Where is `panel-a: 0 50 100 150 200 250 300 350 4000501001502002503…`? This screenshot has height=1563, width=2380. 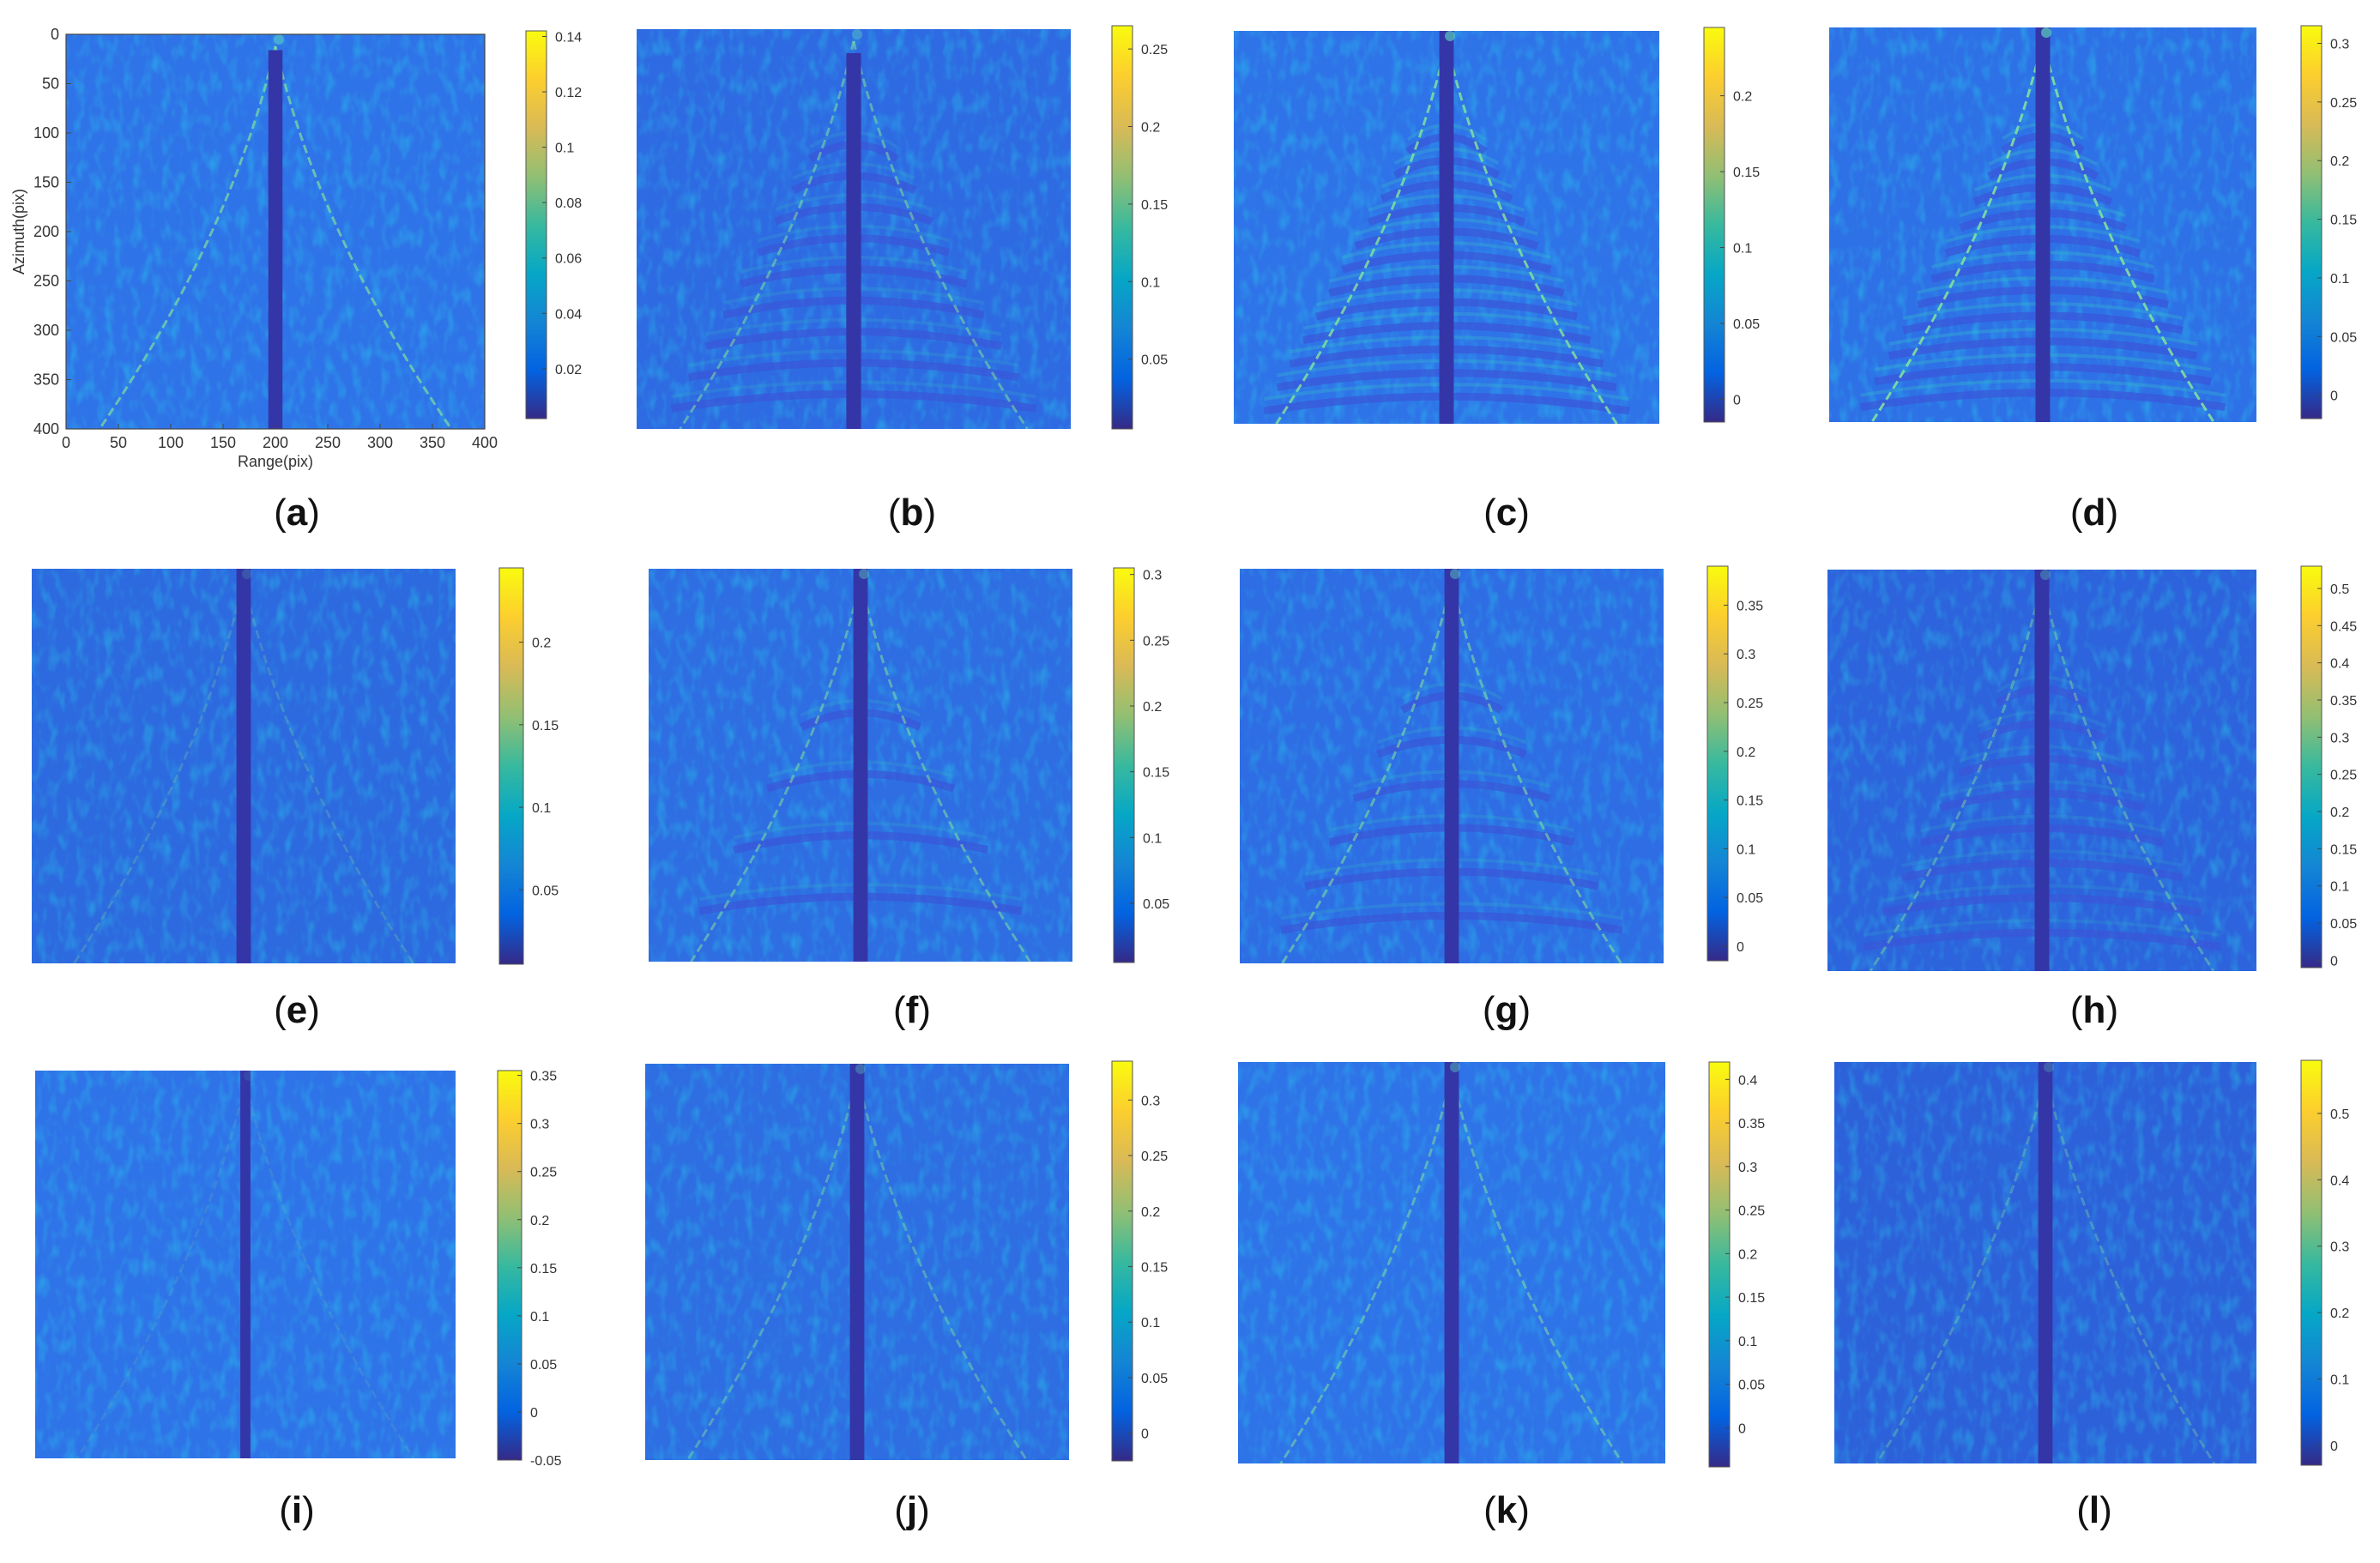 panel-a: 0 50 100 150 200 250 300 350 4000501001502002503… is located at coordinates (296, 280).